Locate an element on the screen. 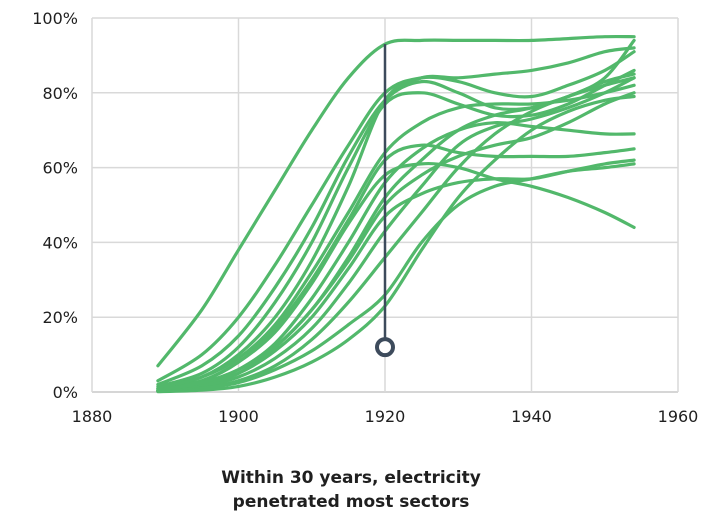  y-tick-label: 20% is located at coordinates (60, 317).